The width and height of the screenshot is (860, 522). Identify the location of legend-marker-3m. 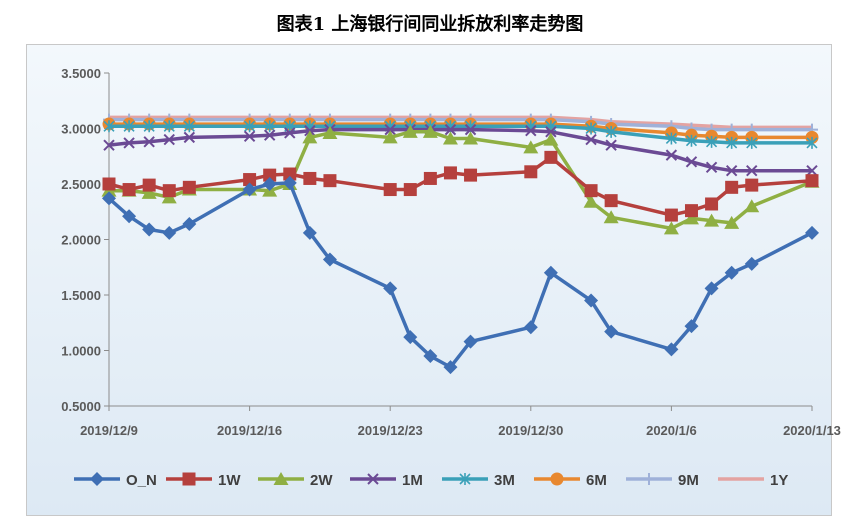
(465, 479).